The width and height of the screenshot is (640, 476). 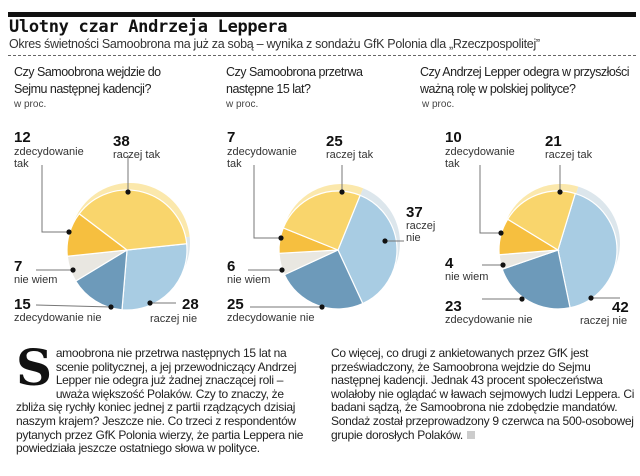 What do you see at coordinates (453, 137) in the screenshot?
I see `value-label: 10` at bounding box center [453, 137].